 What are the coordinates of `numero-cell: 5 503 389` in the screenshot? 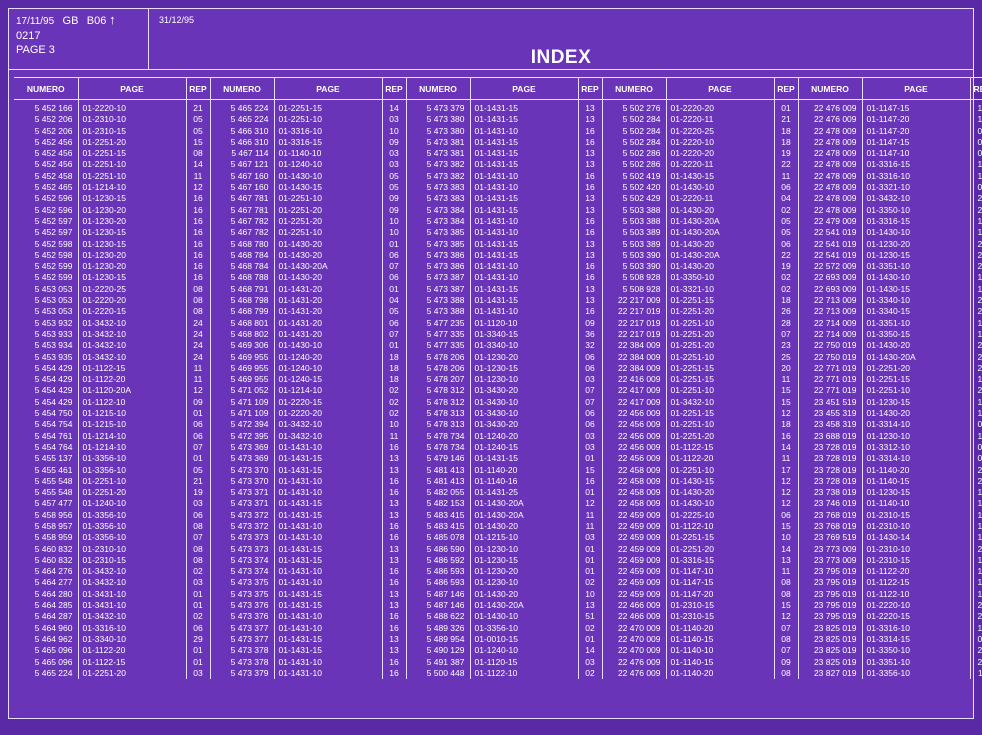 It's located at (633, 244).